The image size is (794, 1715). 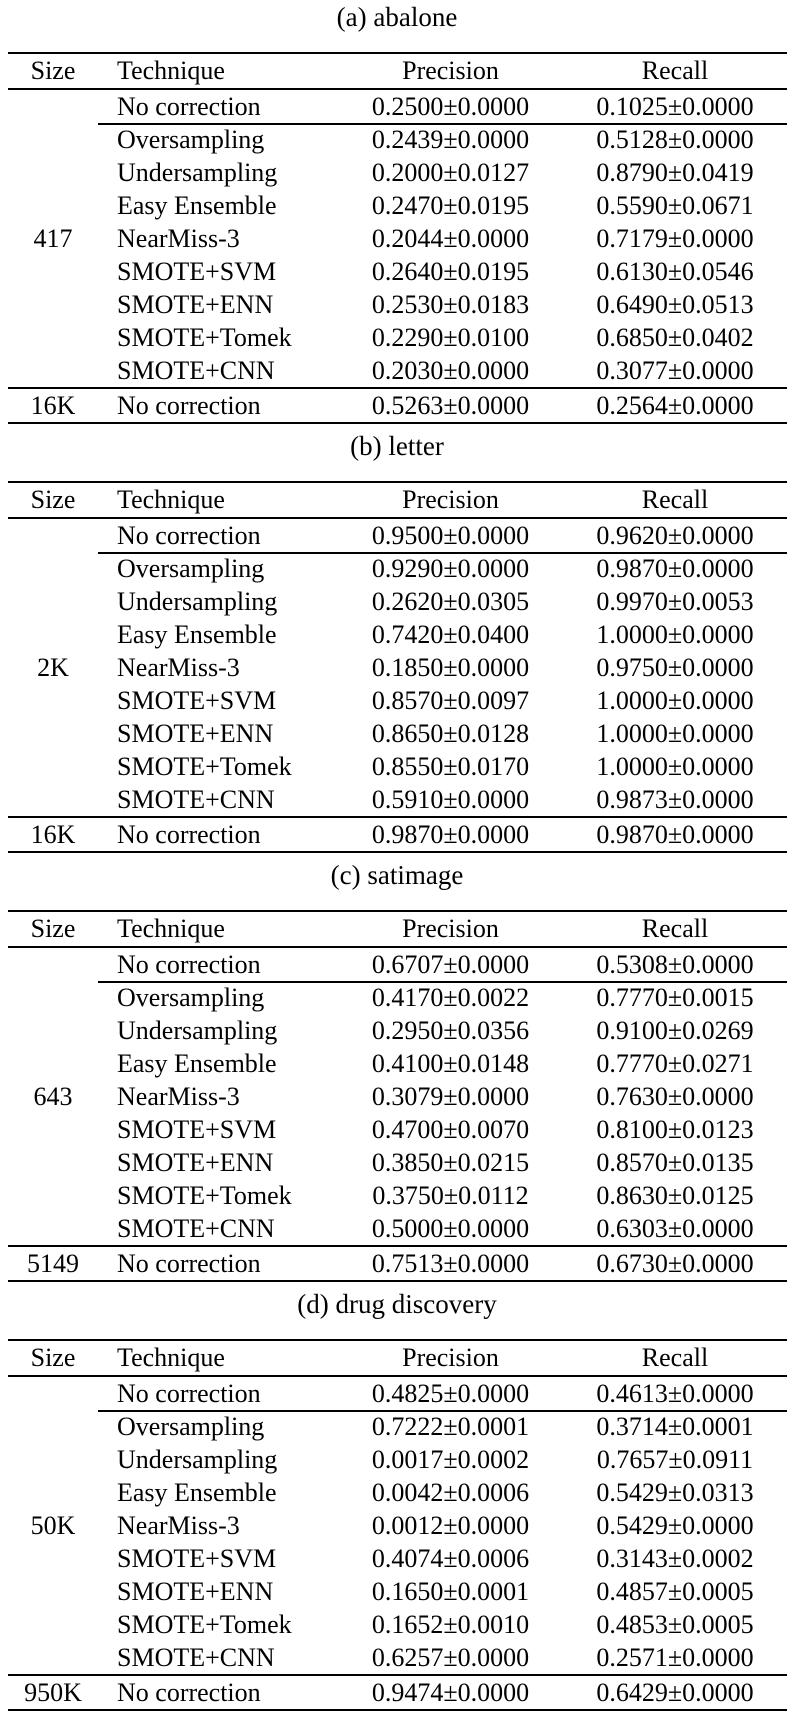 I want to click on table-row: SMOTE+Tomek 0.1652±0.0010 0.4853±0.0005, so click(x=397, y=1624).